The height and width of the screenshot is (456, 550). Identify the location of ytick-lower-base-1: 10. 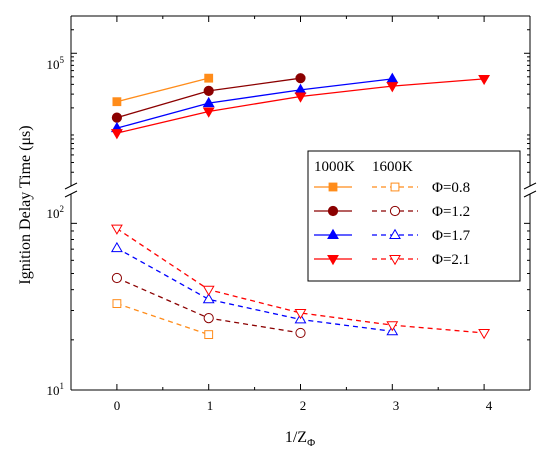
(53, 390).